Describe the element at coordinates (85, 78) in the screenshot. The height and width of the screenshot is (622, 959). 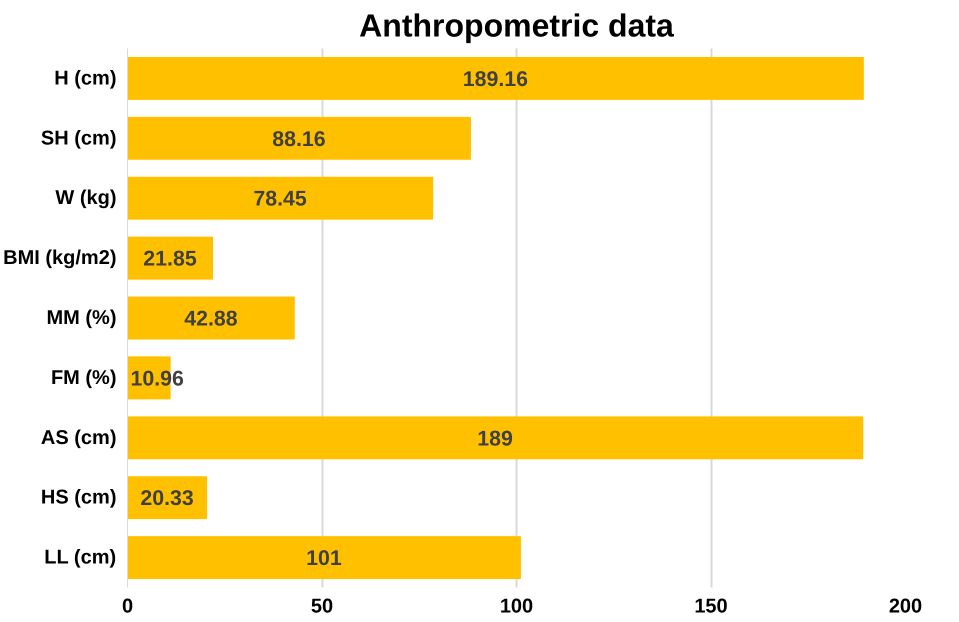
I see `y-tick-label: H (cm)` at that location.